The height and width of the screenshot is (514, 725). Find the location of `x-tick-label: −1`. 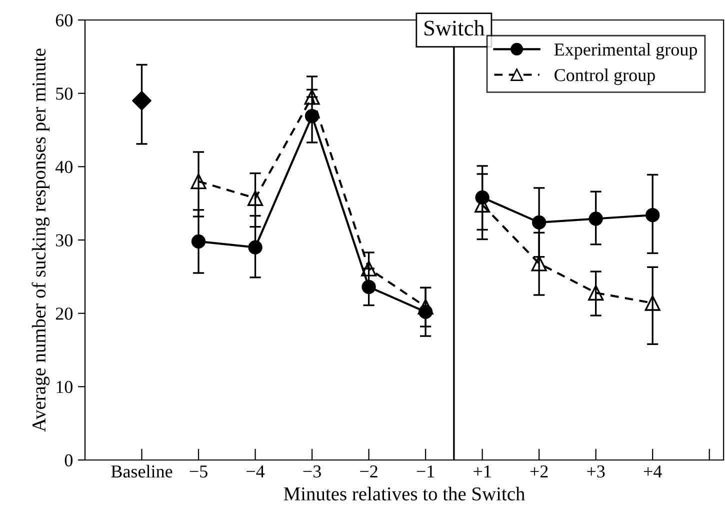

x-tick-label: −1 is located at coordinates (425, 471).